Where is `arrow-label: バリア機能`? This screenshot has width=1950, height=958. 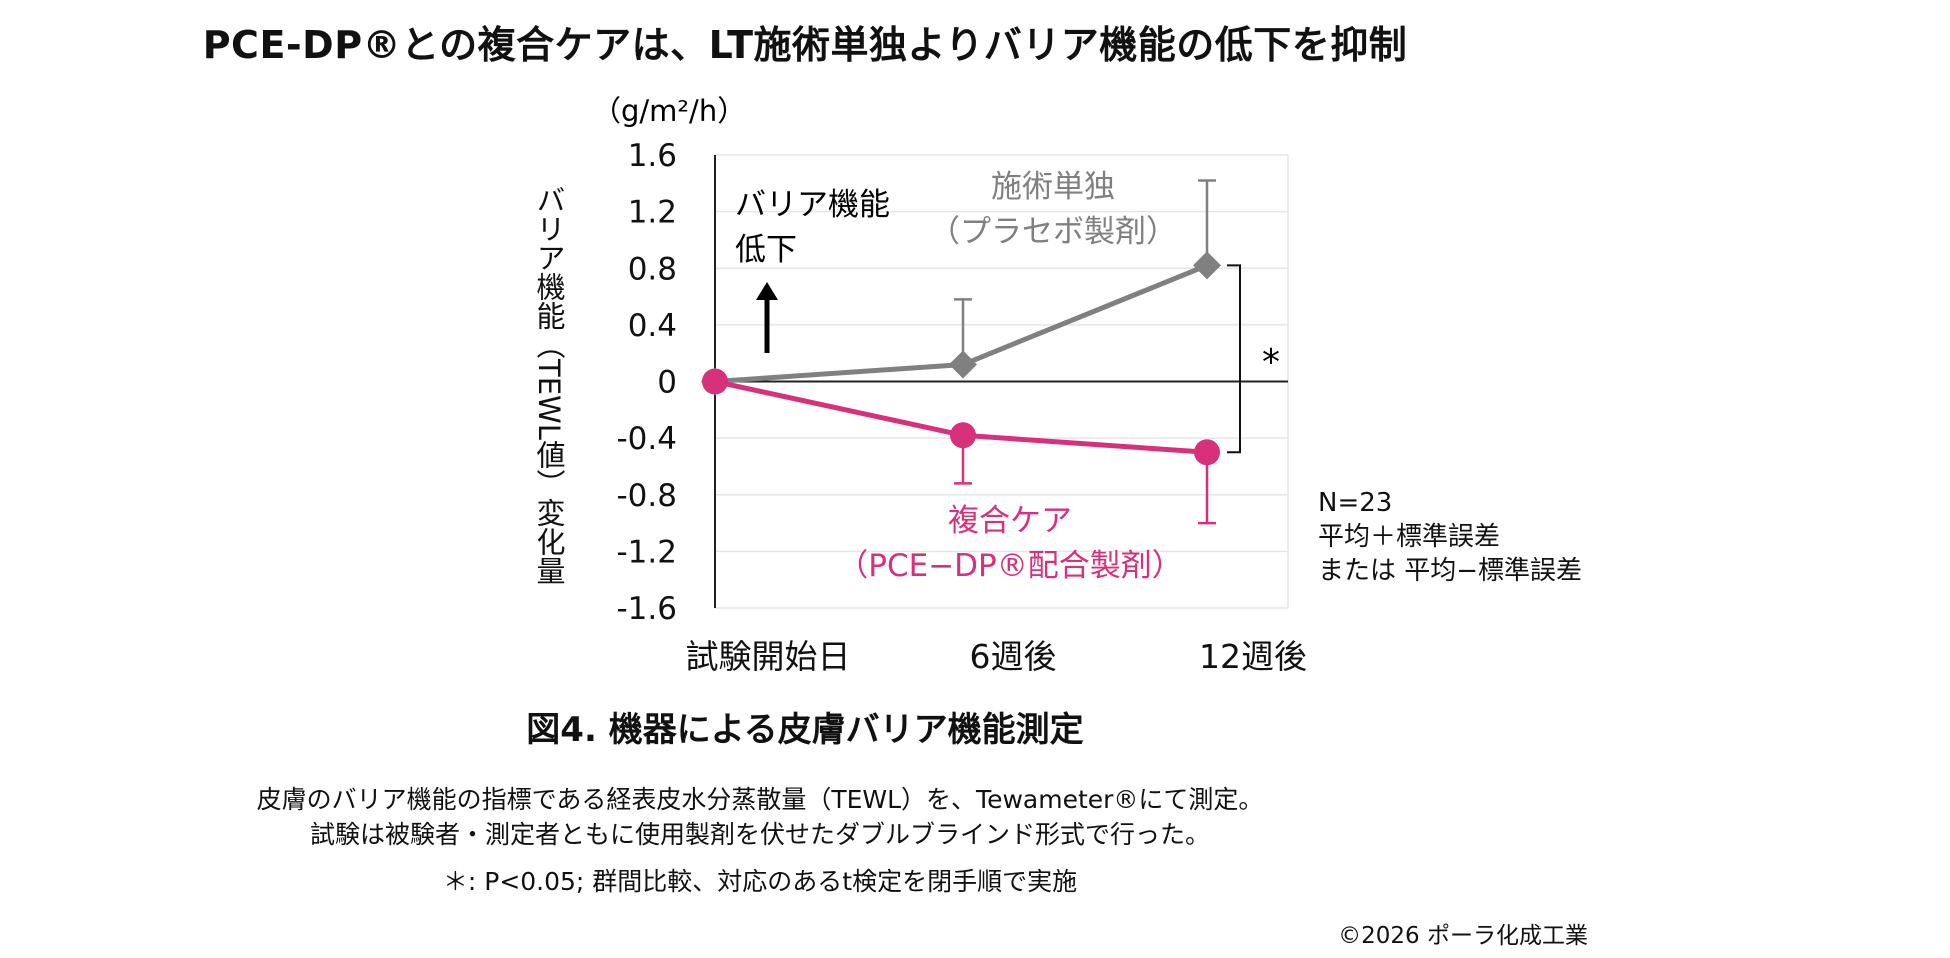
arrow-label: バリア機能 is located at coordinates (812, 205).